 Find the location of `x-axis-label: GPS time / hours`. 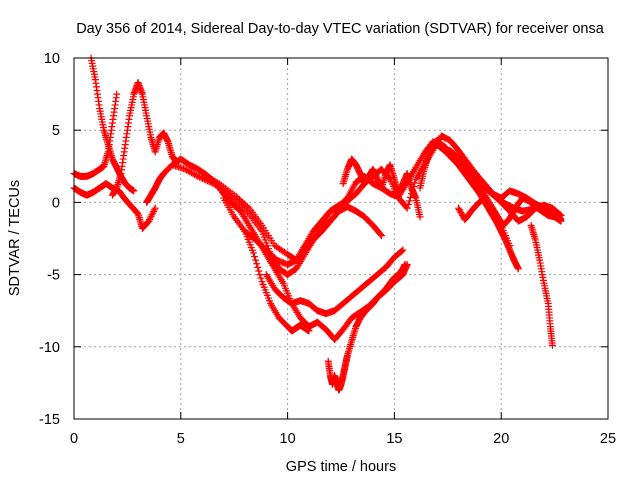

x-axis-label: GPS time / hours is located at coordinates (341, 467).